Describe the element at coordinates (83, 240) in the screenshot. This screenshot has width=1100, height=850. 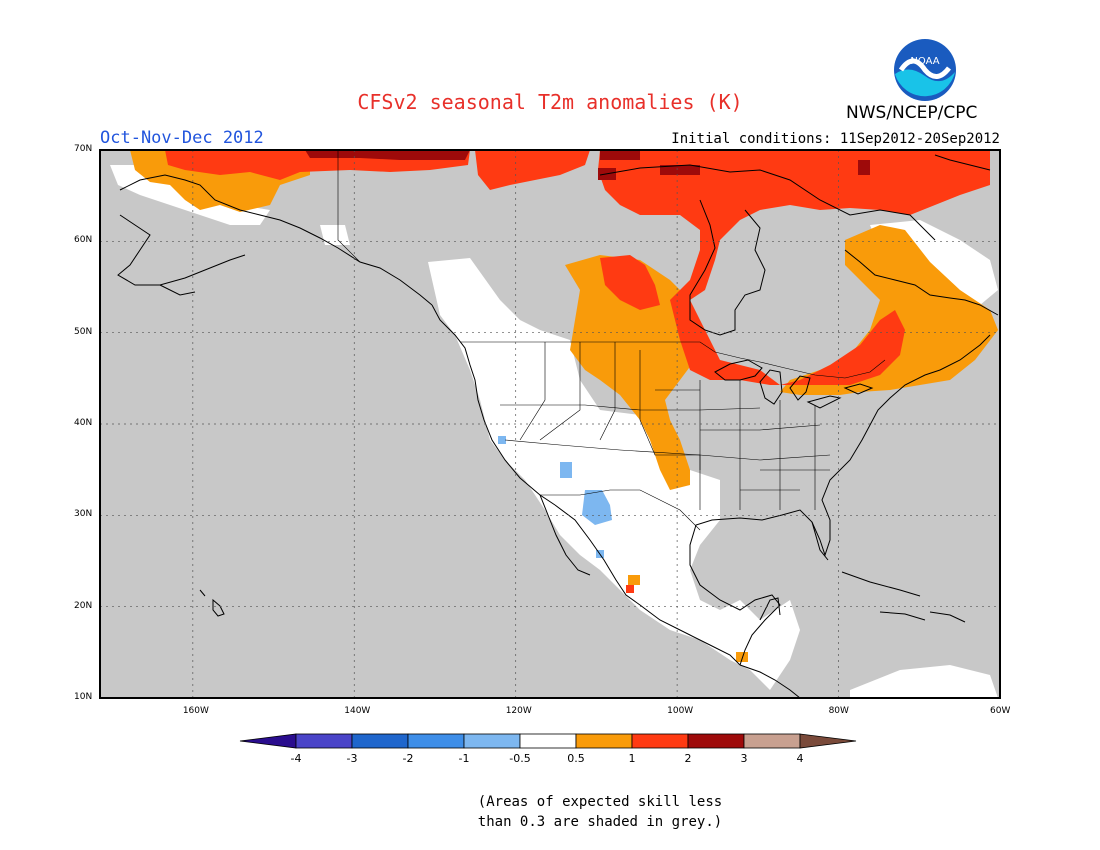
I see `latitude-label: 60N` at that location.